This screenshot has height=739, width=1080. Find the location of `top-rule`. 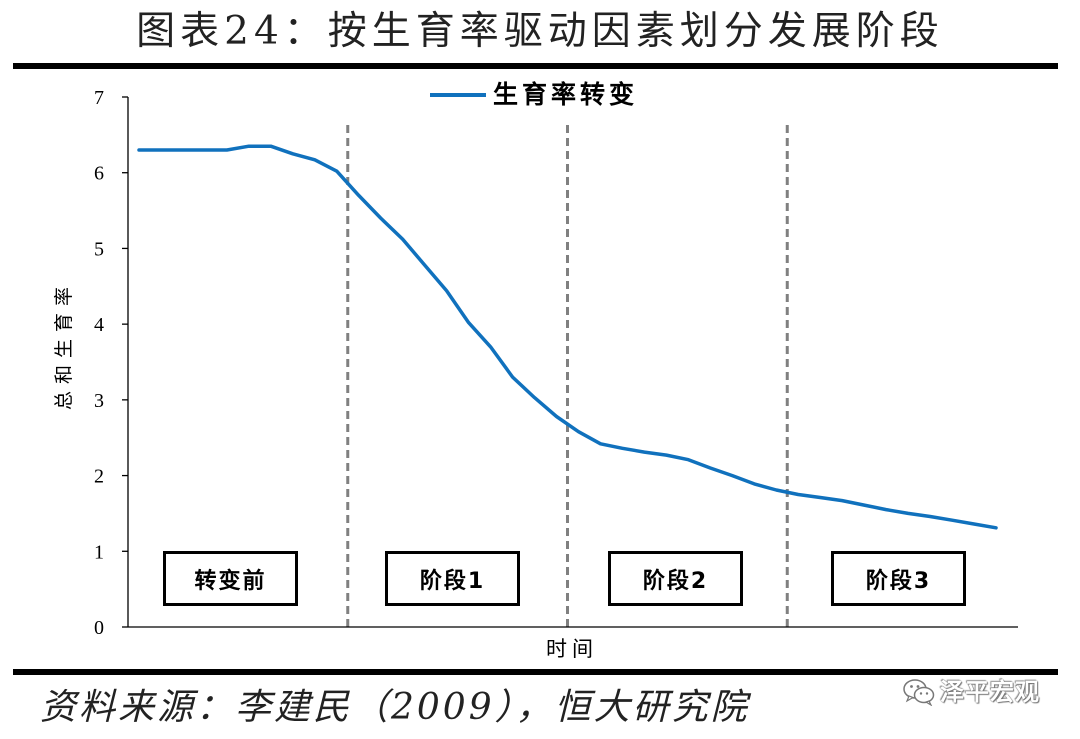

top-rule is located at coordinates (535, 66).